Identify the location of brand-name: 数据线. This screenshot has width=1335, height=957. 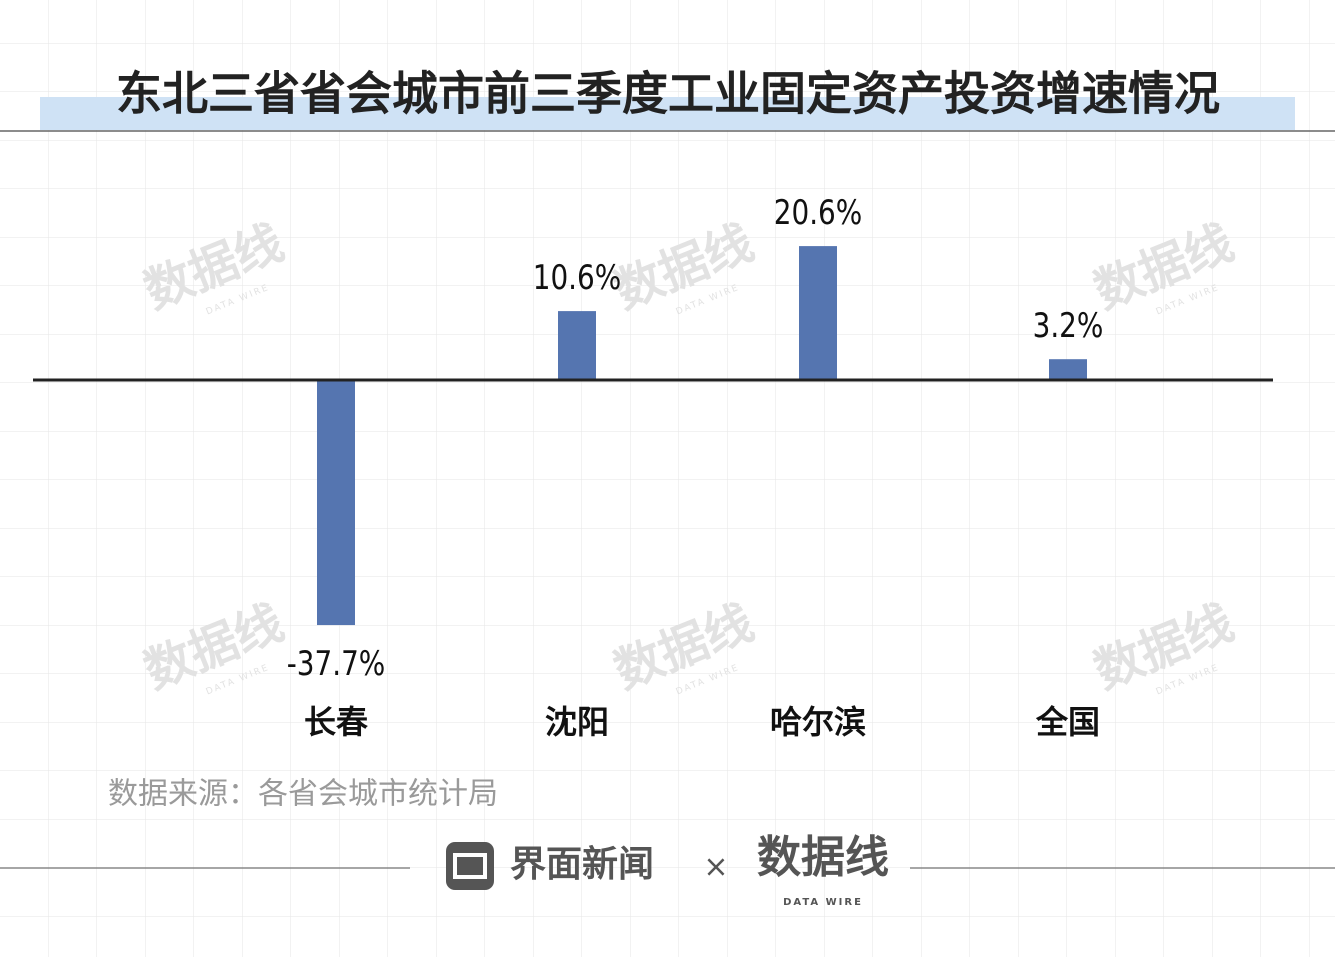
(823, 857).